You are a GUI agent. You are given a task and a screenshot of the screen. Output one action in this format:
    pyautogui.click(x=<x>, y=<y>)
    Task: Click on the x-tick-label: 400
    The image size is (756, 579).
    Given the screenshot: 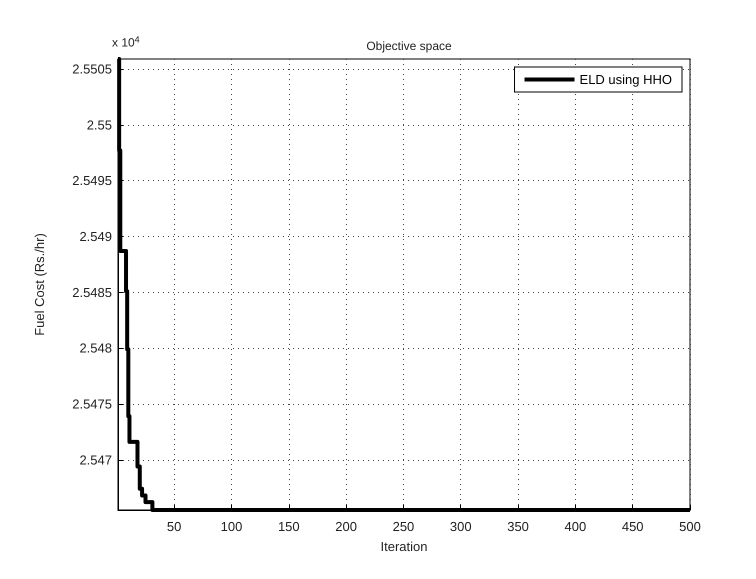 What is the action you would take?
    pyautogui.click(x=575, y=526)
    